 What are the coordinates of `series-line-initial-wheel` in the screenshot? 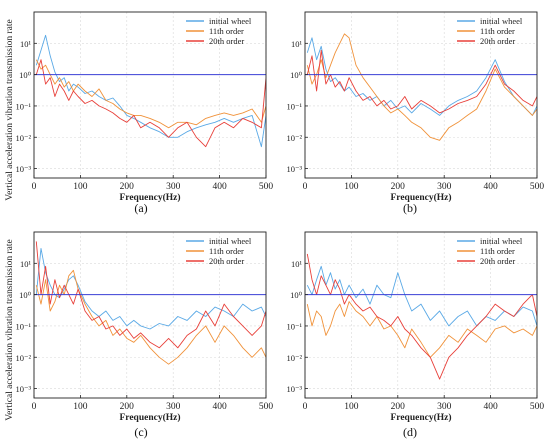 It's located at (421, 296).